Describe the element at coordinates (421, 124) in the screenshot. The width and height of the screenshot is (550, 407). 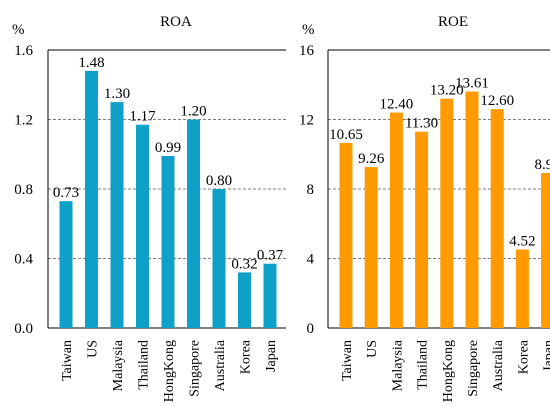
I see `bar-value-label: 11.30` at that location.